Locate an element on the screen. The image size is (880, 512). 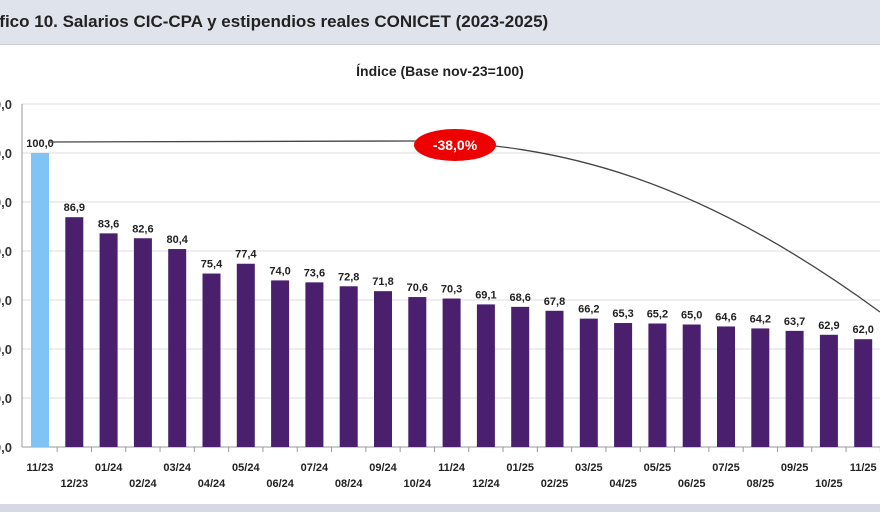
data-label: 83,6 is located at coordinates (108, 224).